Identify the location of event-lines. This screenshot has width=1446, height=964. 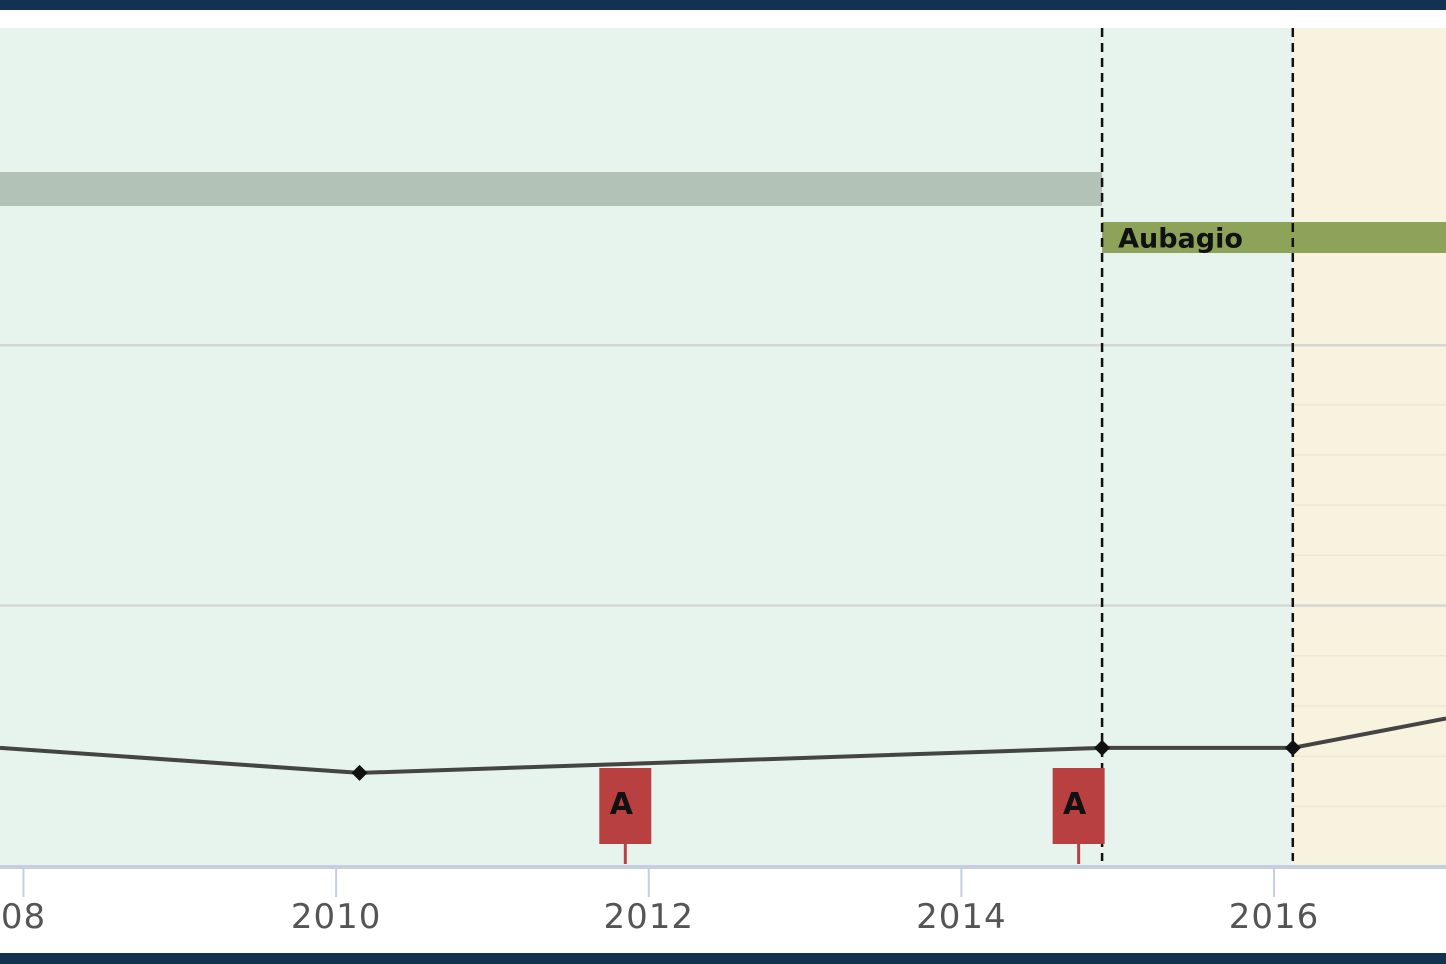
(1197, 444).